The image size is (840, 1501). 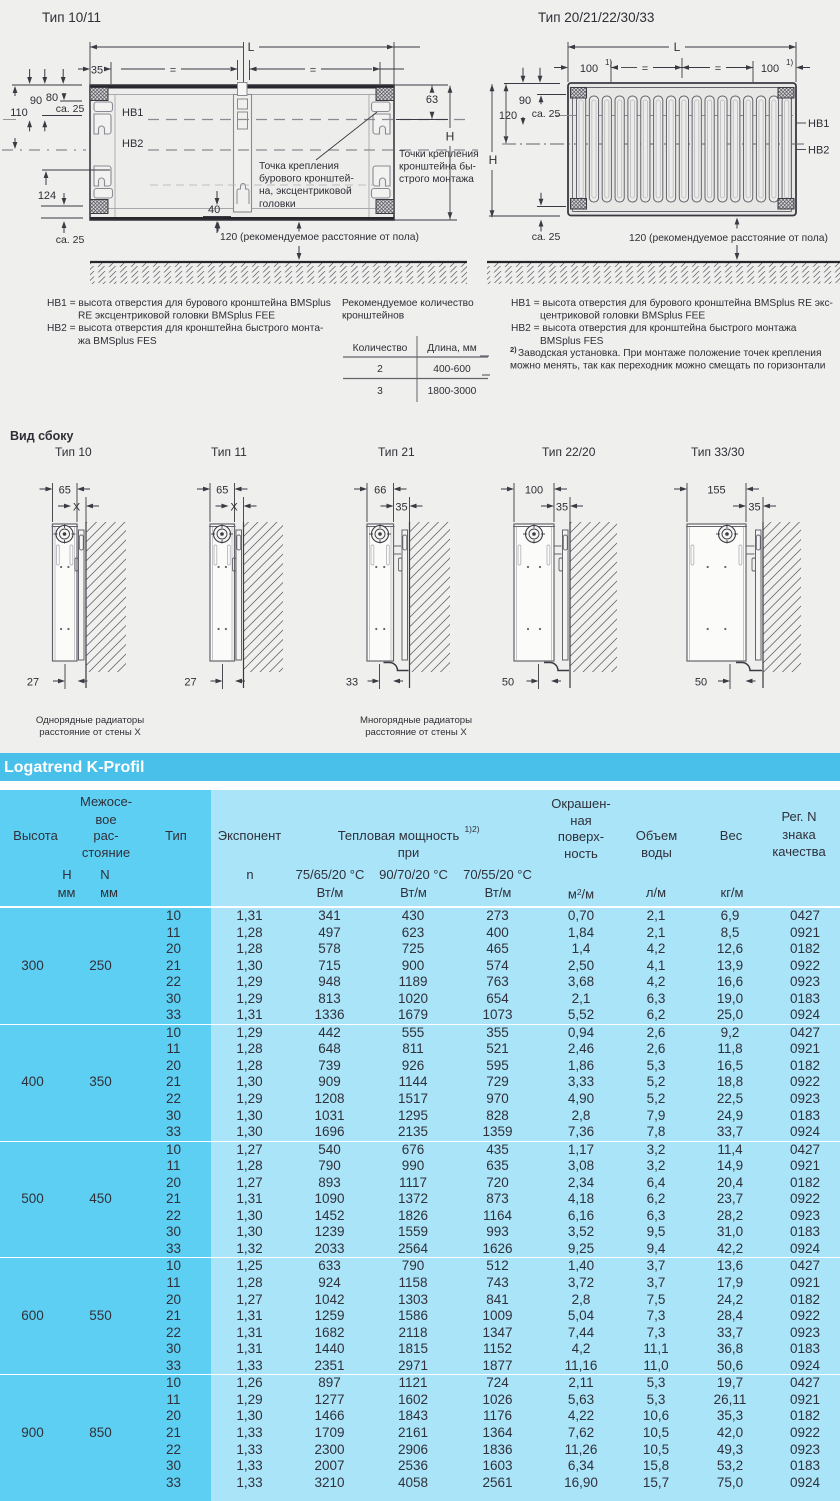 What do you see at coordinates (352, 683) in the screenshot?
I see `svg-text: 33` at bounding box center [352, 683].